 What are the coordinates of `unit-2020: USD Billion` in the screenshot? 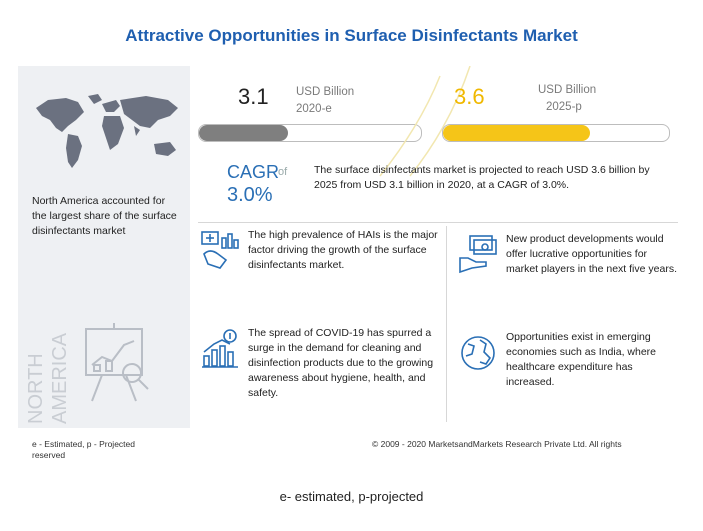 It's located at (325, 92).